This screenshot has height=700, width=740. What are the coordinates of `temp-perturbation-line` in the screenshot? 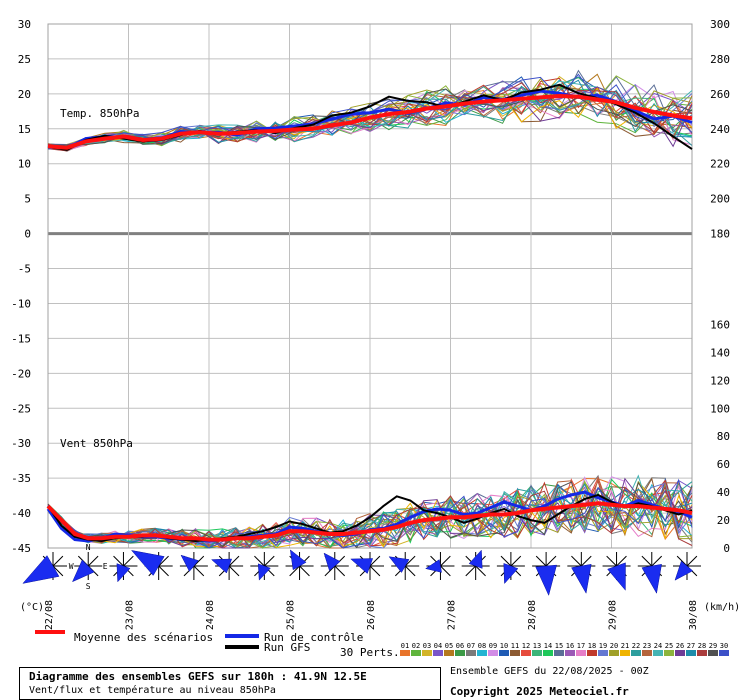 It's located at (370, 117).